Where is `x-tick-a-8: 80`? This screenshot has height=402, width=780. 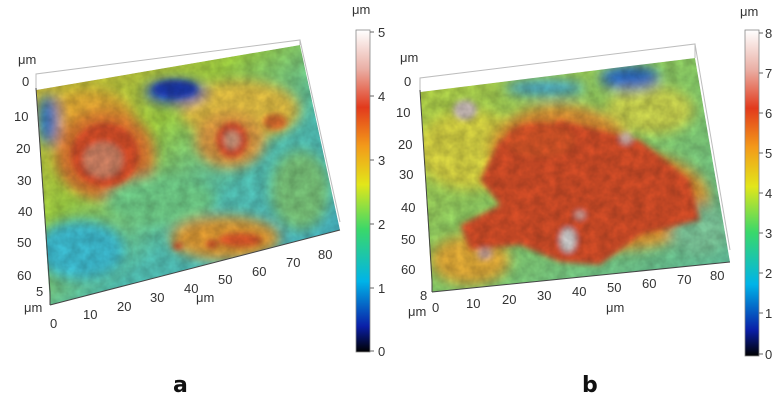 x-tick-a-8: 80 is located at coordinates (325, 254).